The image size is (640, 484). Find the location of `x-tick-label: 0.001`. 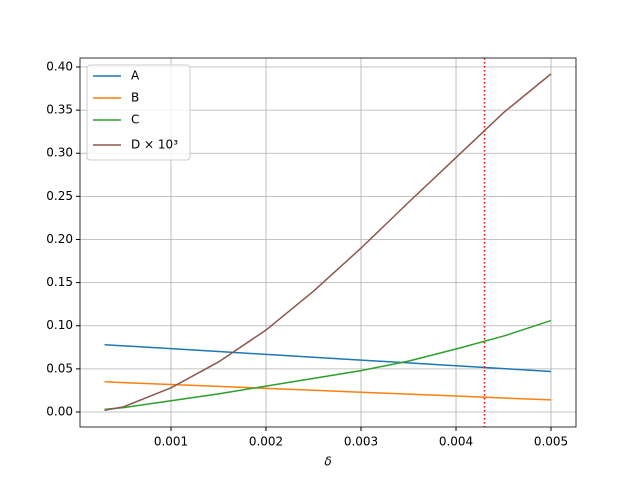

x-tick-label: 0.001 is located at coordinates (171, 442).